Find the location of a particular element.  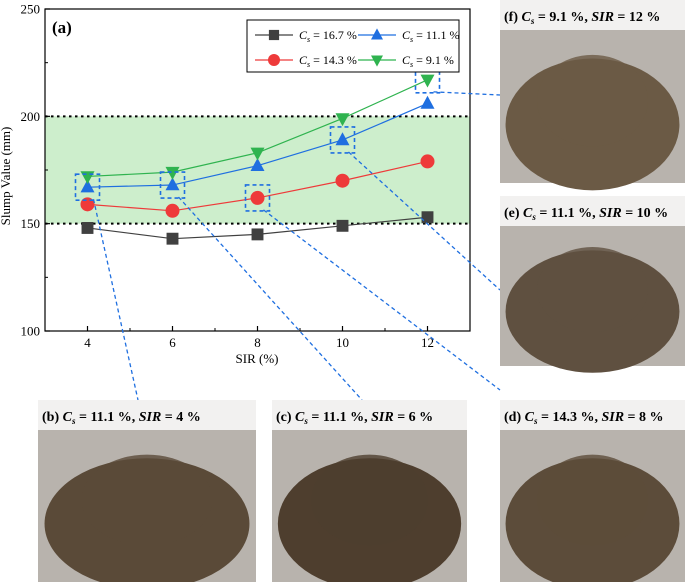

caption-cs-value: = 14.3 %, is located at coordinates (569, 417).